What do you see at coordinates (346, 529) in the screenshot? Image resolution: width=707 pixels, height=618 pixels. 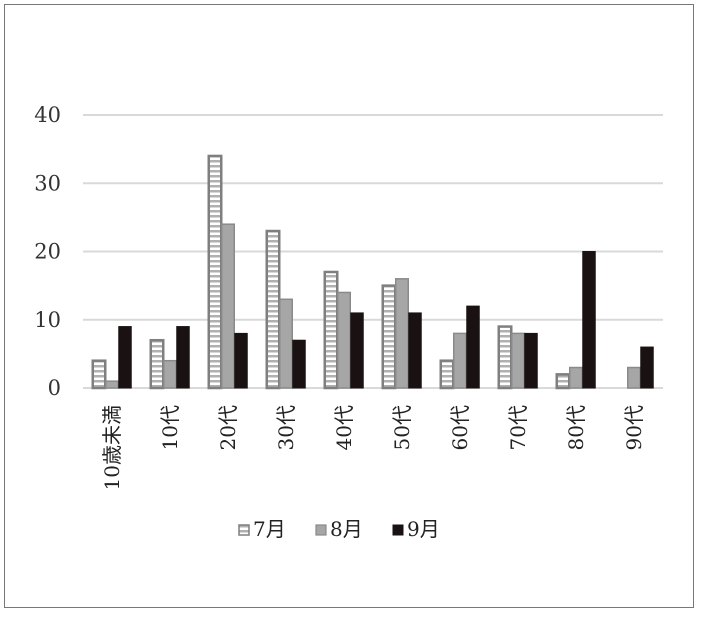 I see `legend-label-2: 8月` at bounding box center [346, 529].